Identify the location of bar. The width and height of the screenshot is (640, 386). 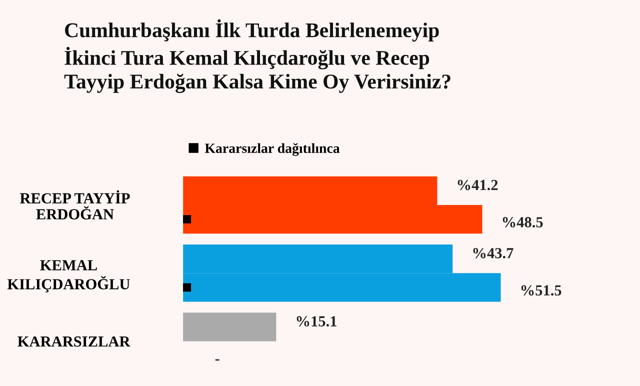
(229, 327).